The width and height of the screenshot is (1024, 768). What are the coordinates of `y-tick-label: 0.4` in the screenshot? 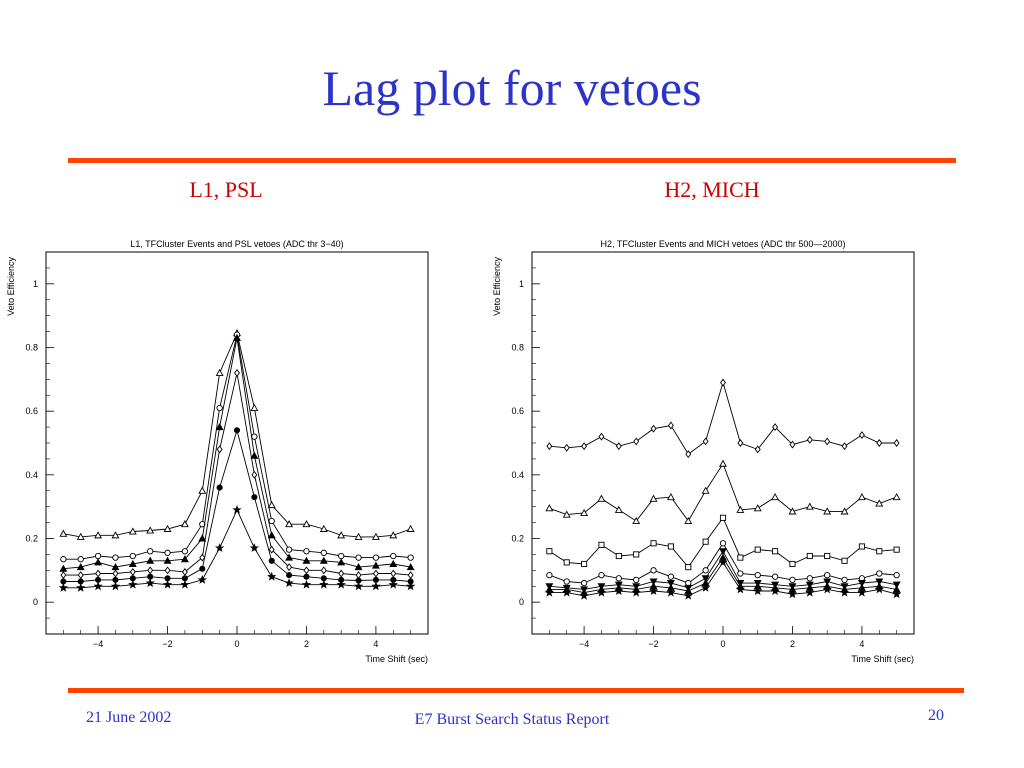 It's located at (517, 475).